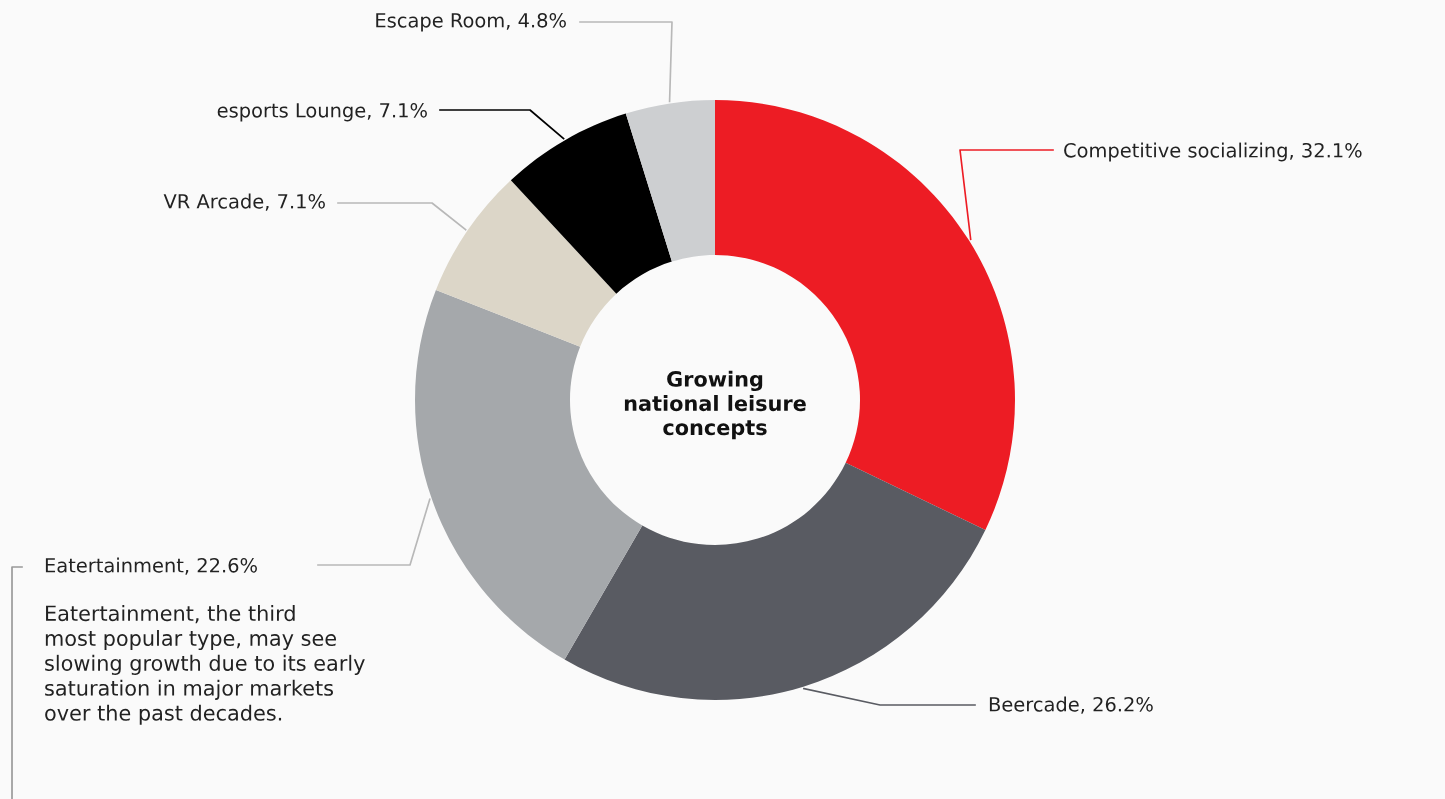 The image size is (1445, 799). I want to click on slice-label: Eatertainment, 22.6%, so click(151, 566).